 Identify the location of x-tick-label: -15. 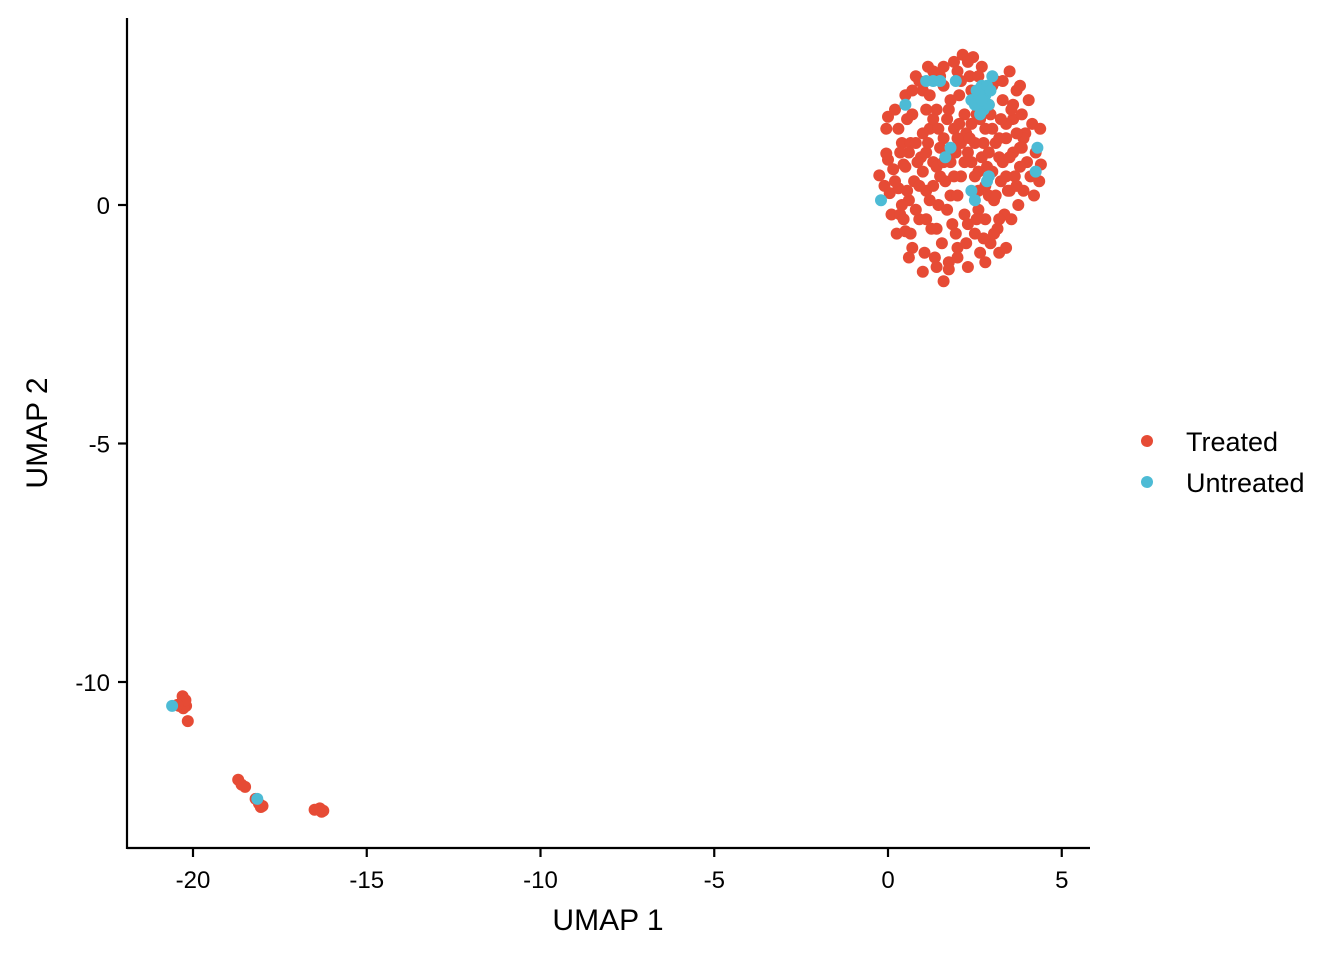
(366, 880).